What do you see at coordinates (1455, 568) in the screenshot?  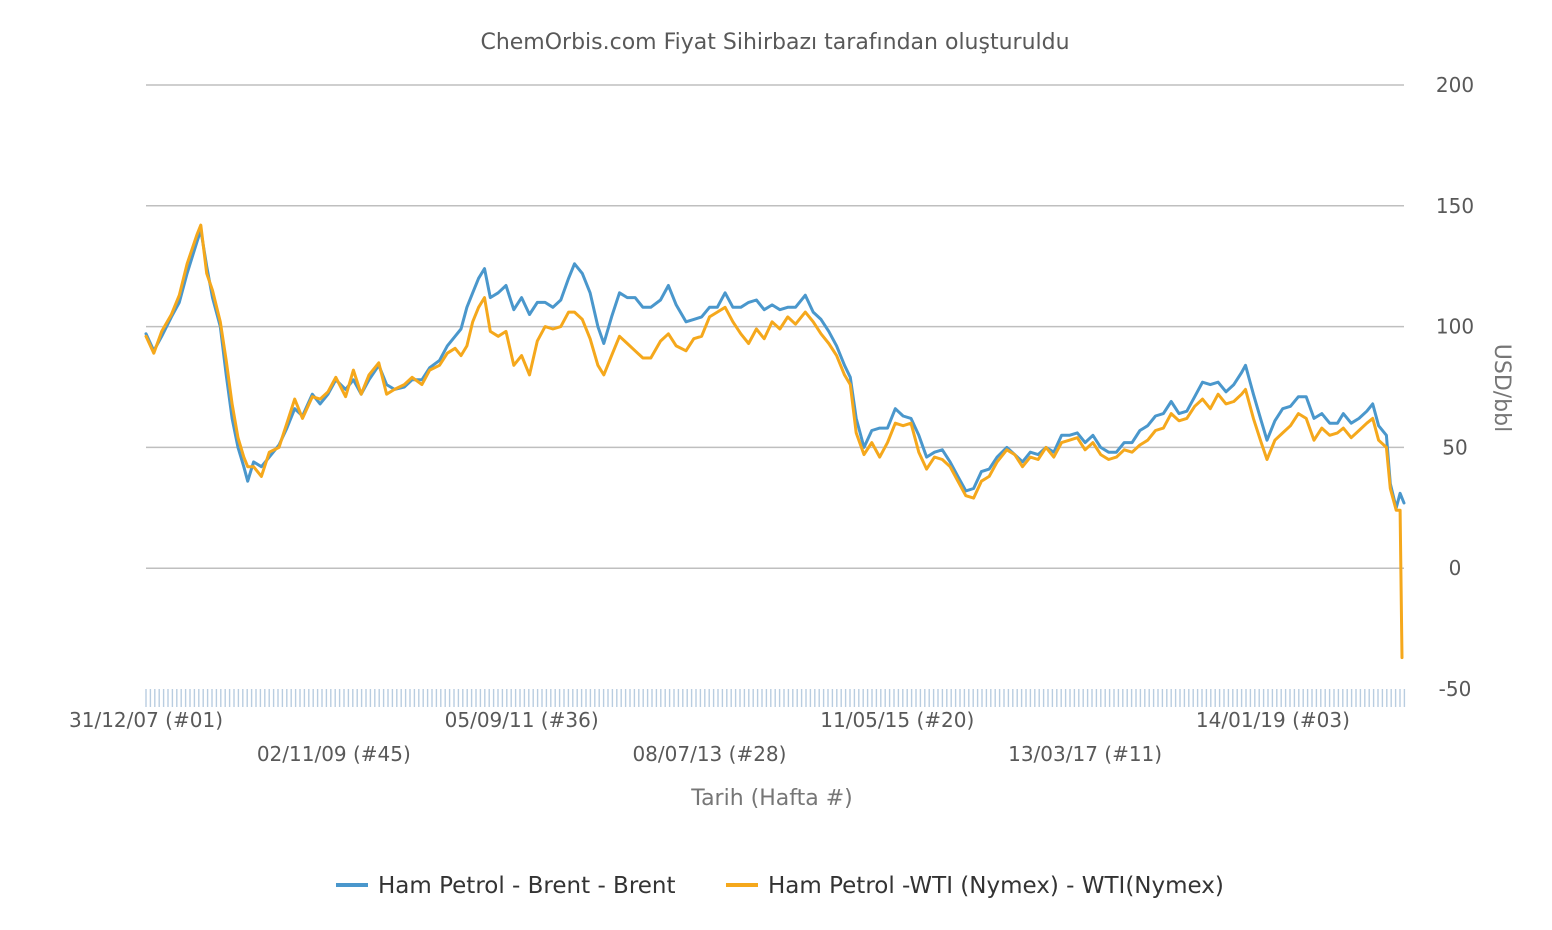 I see `y-tick-label: 0` at bounding box center [1455, 568].